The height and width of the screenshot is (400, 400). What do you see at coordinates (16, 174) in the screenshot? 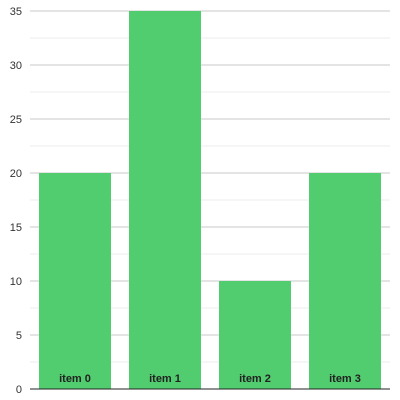
I see `y-tick-label: 20` at bounding box center [16, 174].